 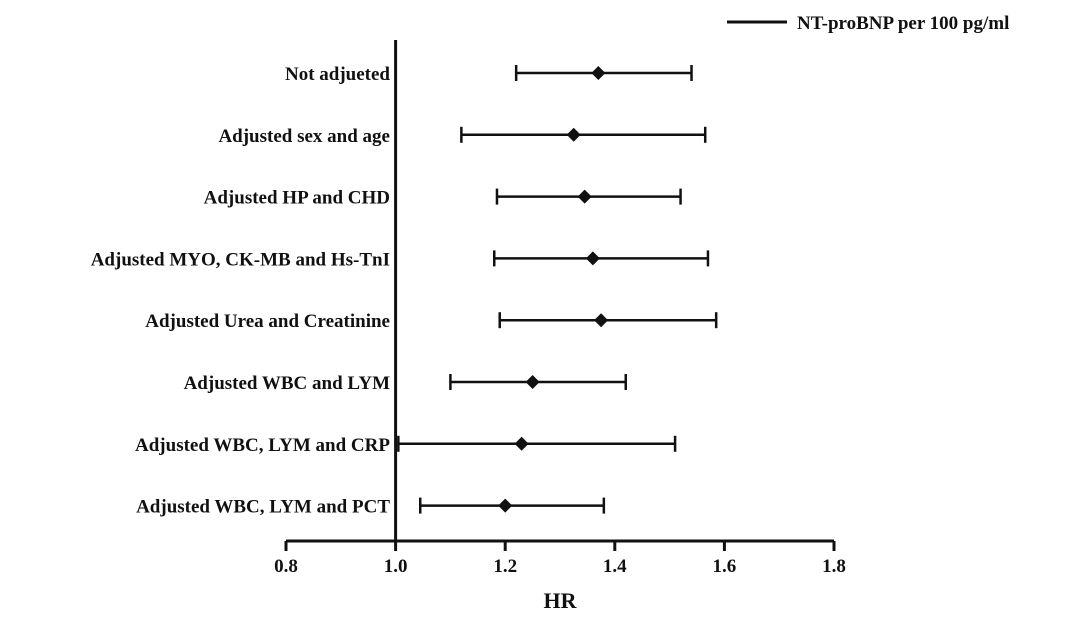 I want to click on category-label: Adjusted WBC and LYM, so click(x=287, y=383).